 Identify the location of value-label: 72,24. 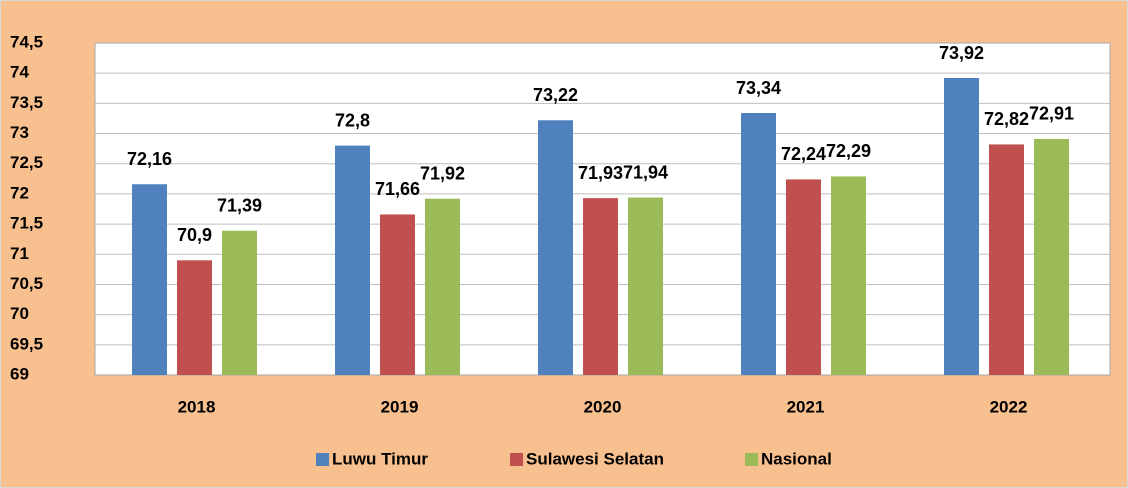
(803, 154).